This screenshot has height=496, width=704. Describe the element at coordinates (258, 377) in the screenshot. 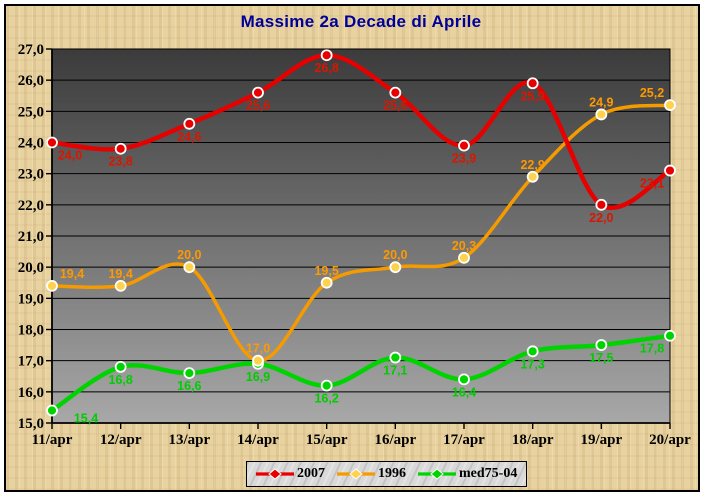

I see `data-label-med75-04-3: 16,9` at that location.